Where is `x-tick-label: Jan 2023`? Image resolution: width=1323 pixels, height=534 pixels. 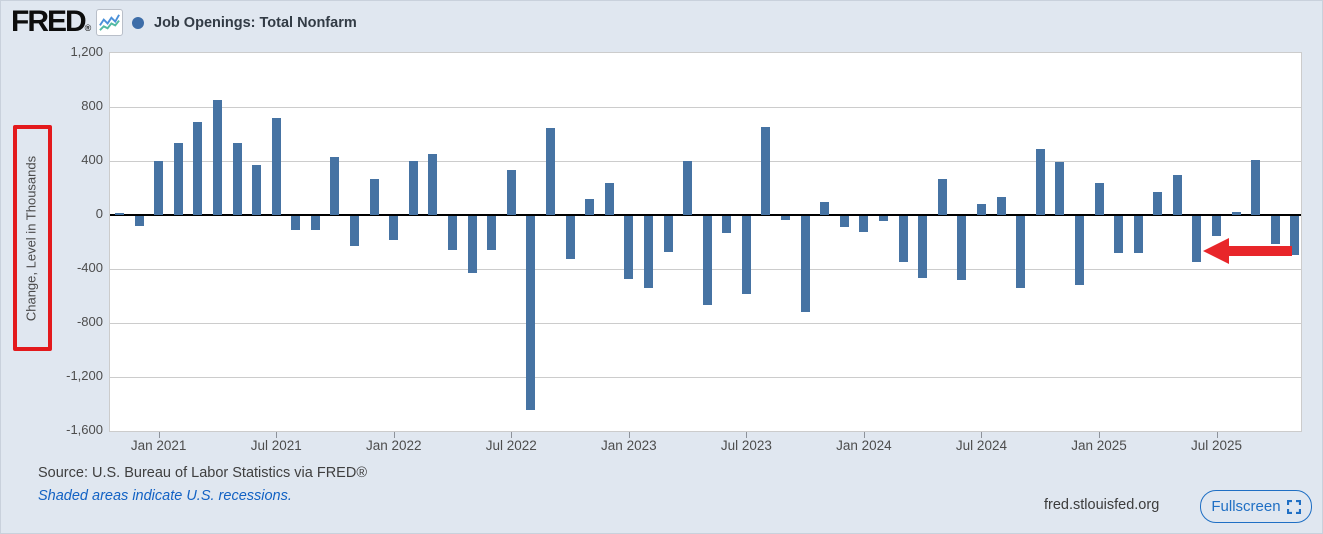
x-tick-label: Jan 2023 is located at coordinates (629, 445).